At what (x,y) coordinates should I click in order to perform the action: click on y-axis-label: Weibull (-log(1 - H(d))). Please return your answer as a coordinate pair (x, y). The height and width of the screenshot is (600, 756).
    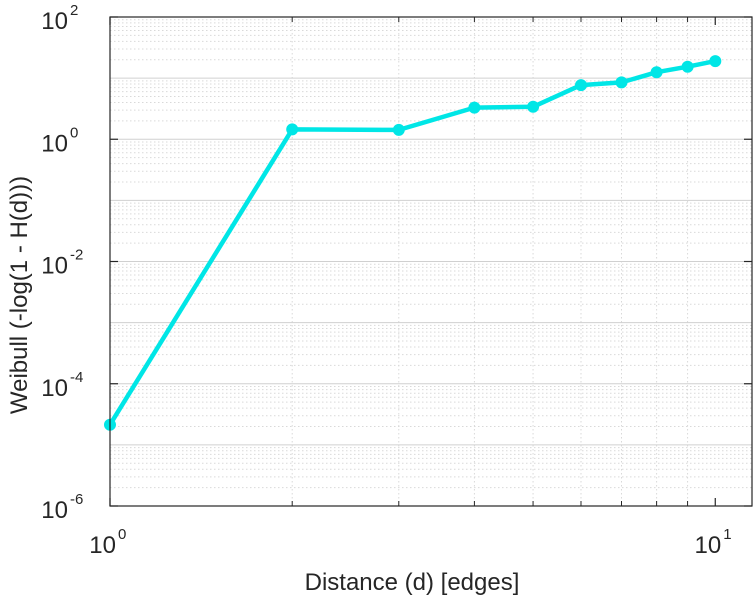
    Looking at the image, I should click on (19, 295).